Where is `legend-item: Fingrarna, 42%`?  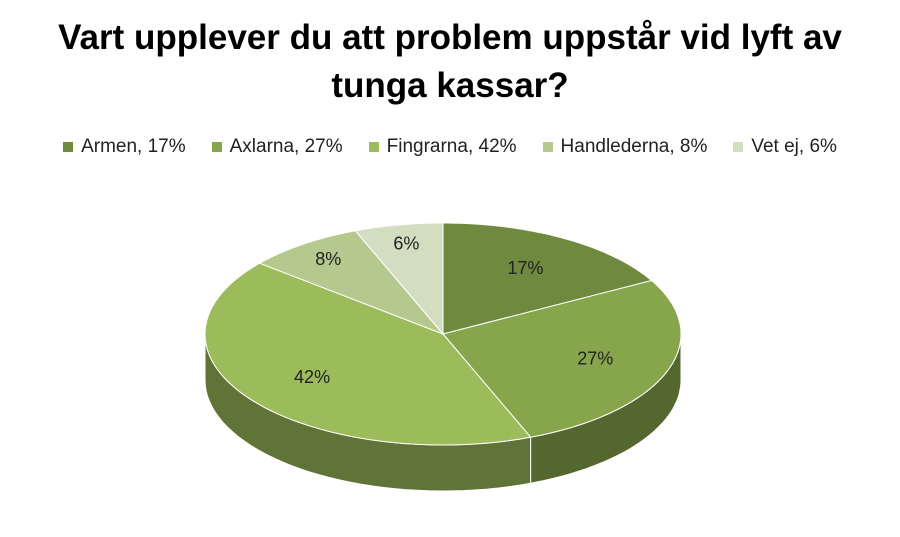
legend-item: Fingrarna, 42% is located at coordinates (442, 147).